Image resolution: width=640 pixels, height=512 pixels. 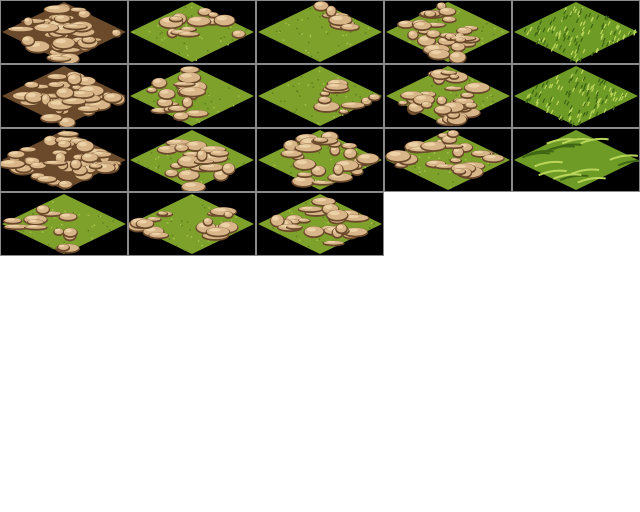 I want to click on tile-tall-grass-a, so click(x=576, y=32).